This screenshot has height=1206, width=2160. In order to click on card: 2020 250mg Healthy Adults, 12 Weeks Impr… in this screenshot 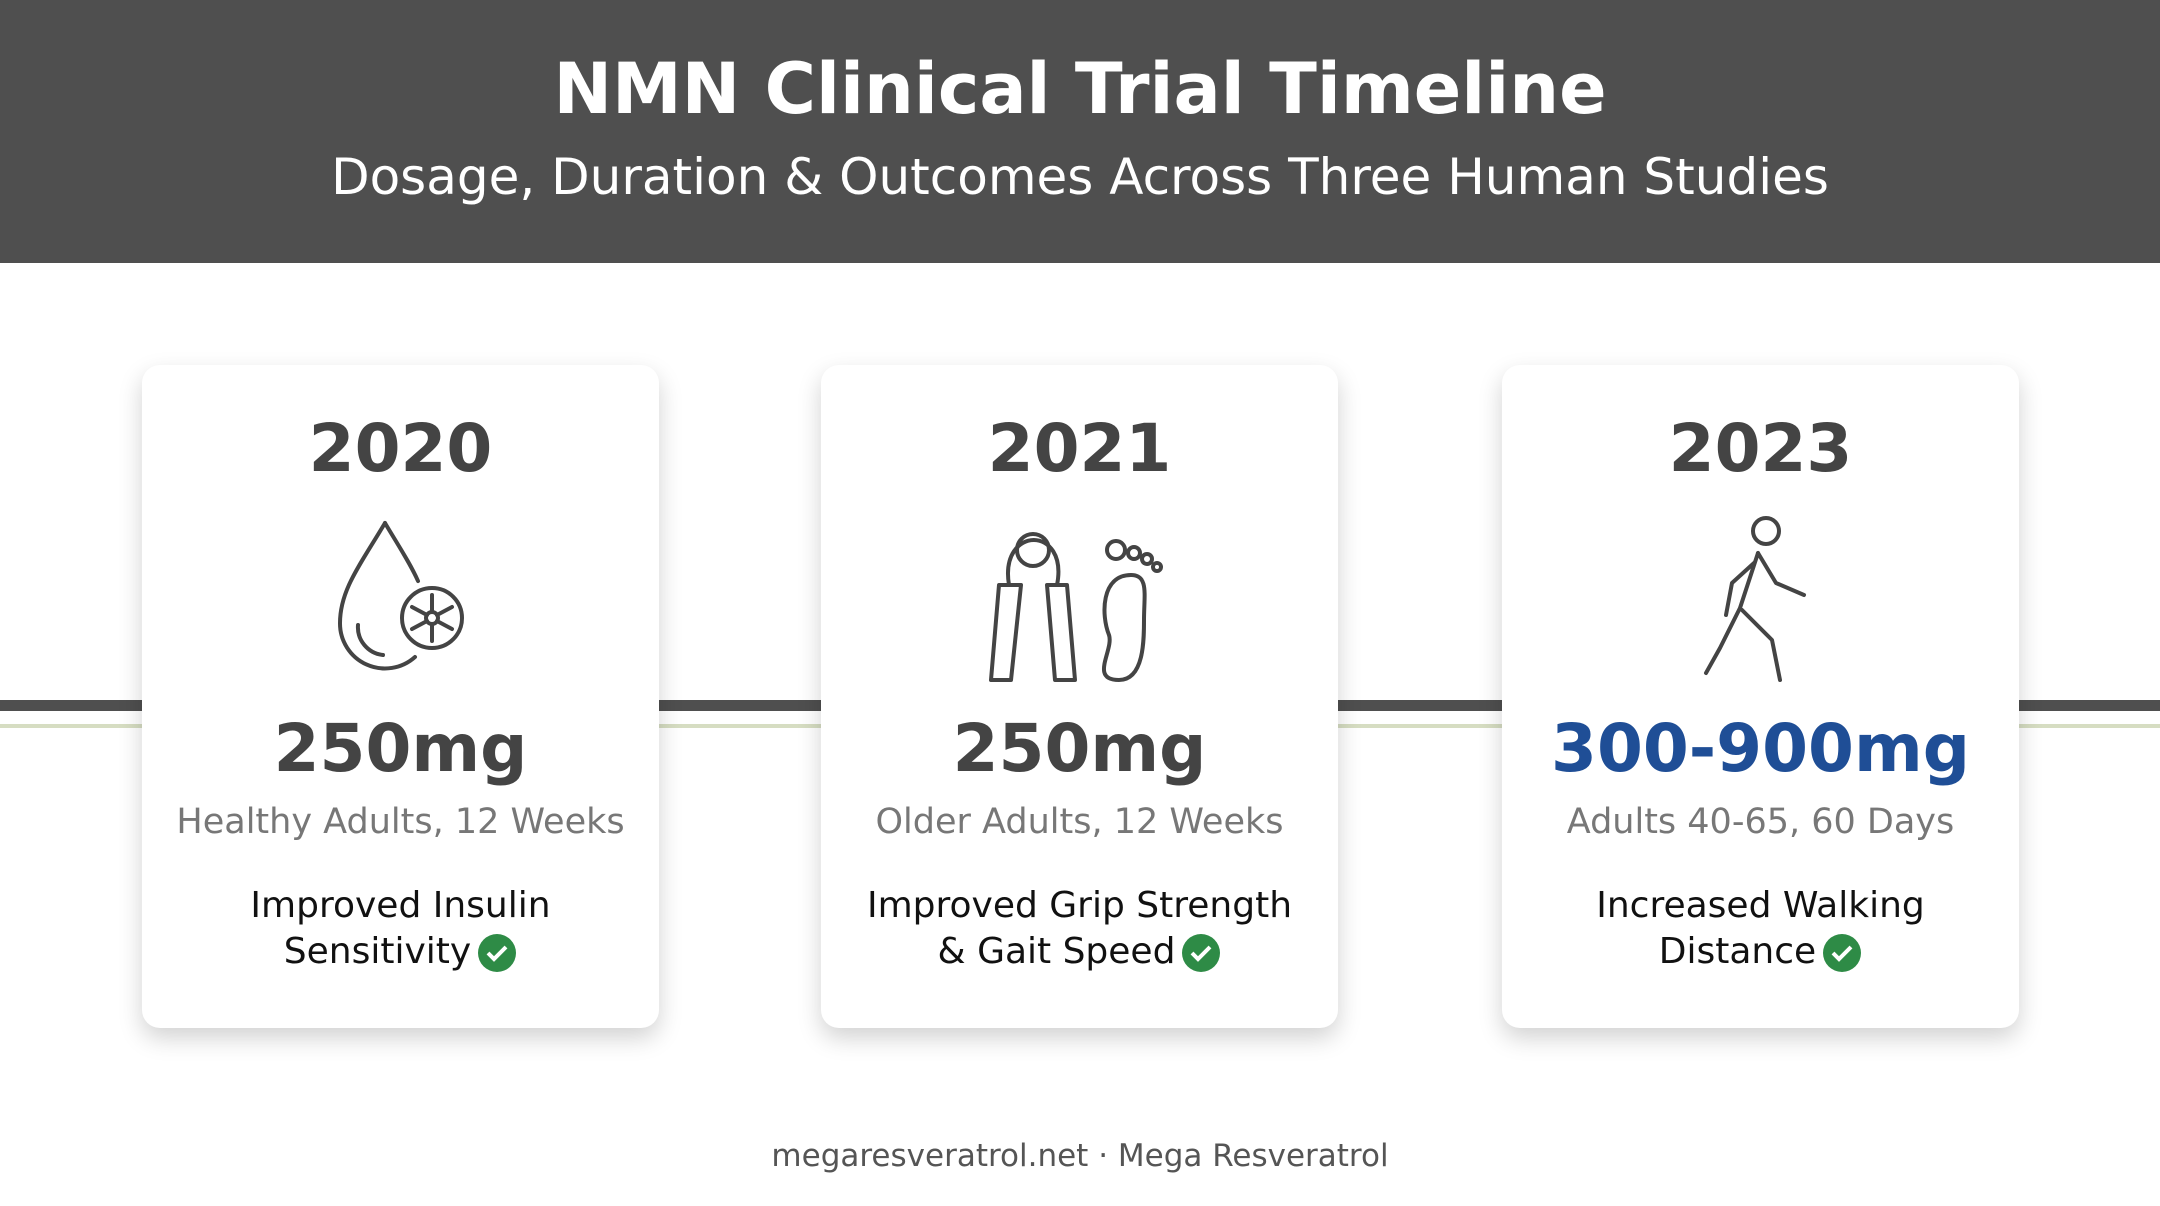, I will do `click(400, 696)`.